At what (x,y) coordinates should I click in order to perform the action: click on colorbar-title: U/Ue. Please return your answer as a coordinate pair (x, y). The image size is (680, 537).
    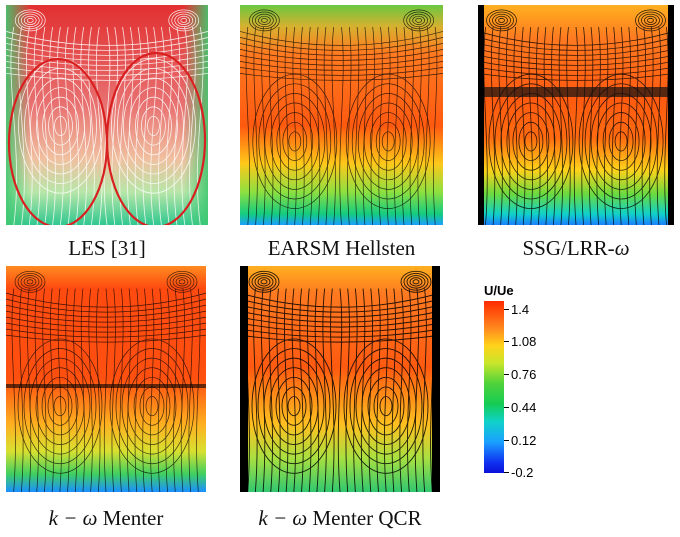
    Looking at the image, I should click on (499, 290).